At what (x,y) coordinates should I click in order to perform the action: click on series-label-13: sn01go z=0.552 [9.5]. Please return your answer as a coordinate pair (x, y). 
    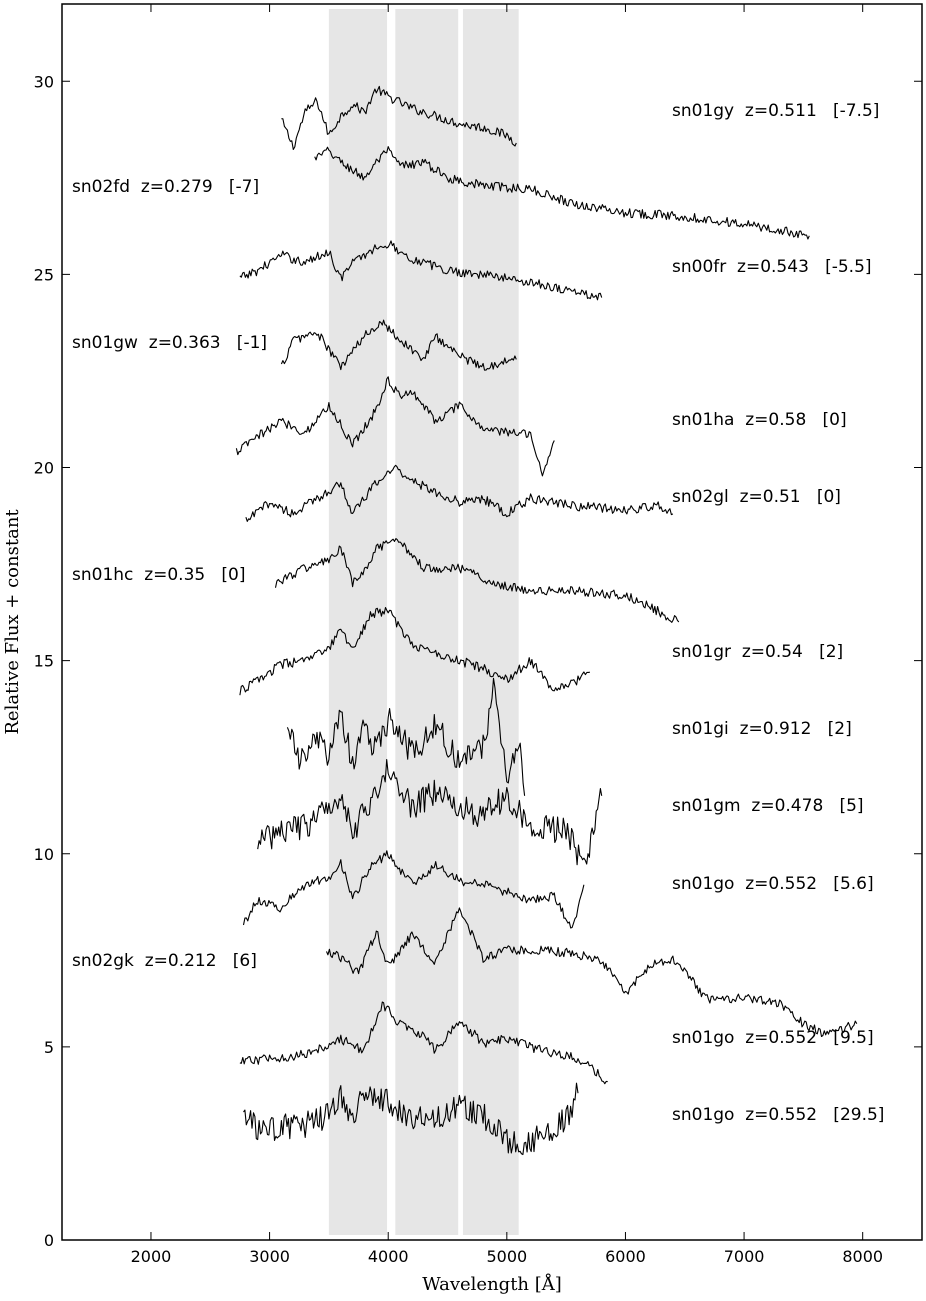
    Looking at the image, I should click on (773, 1038).